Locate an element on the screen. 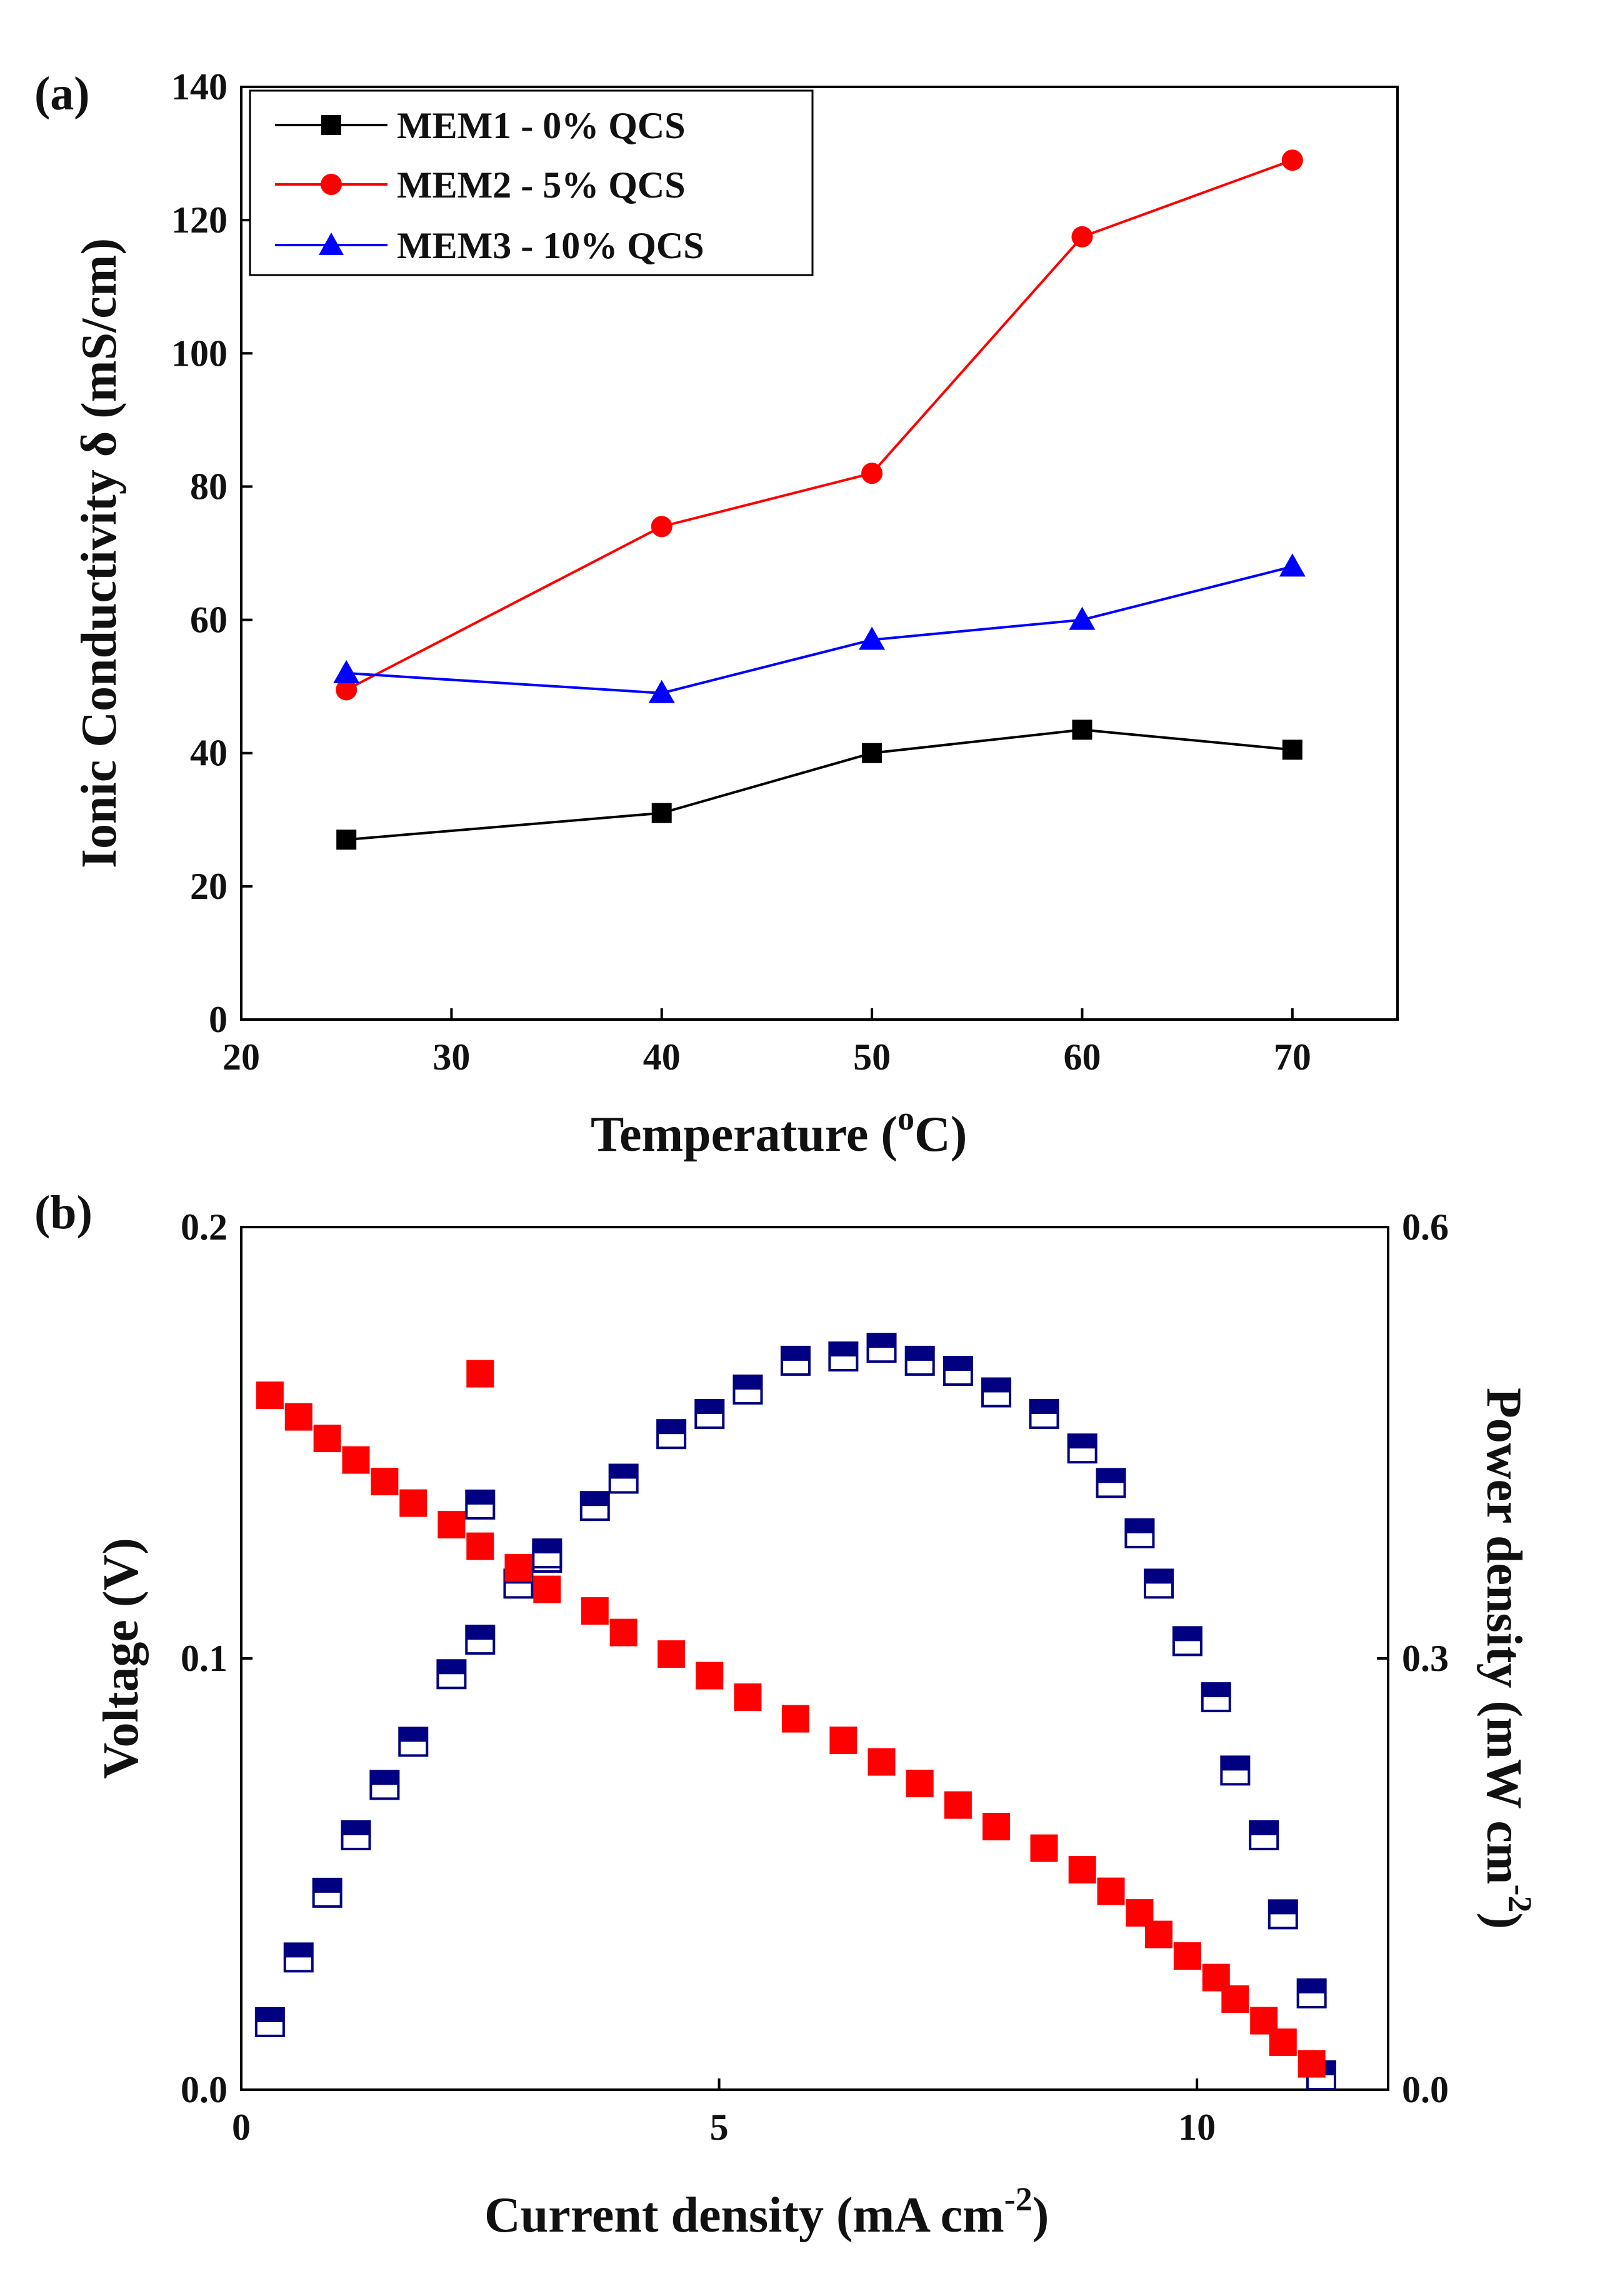 The width and height of the screenshot is (1605, 2296). y-tick-label: 100 is located at coordinates (200, 353).